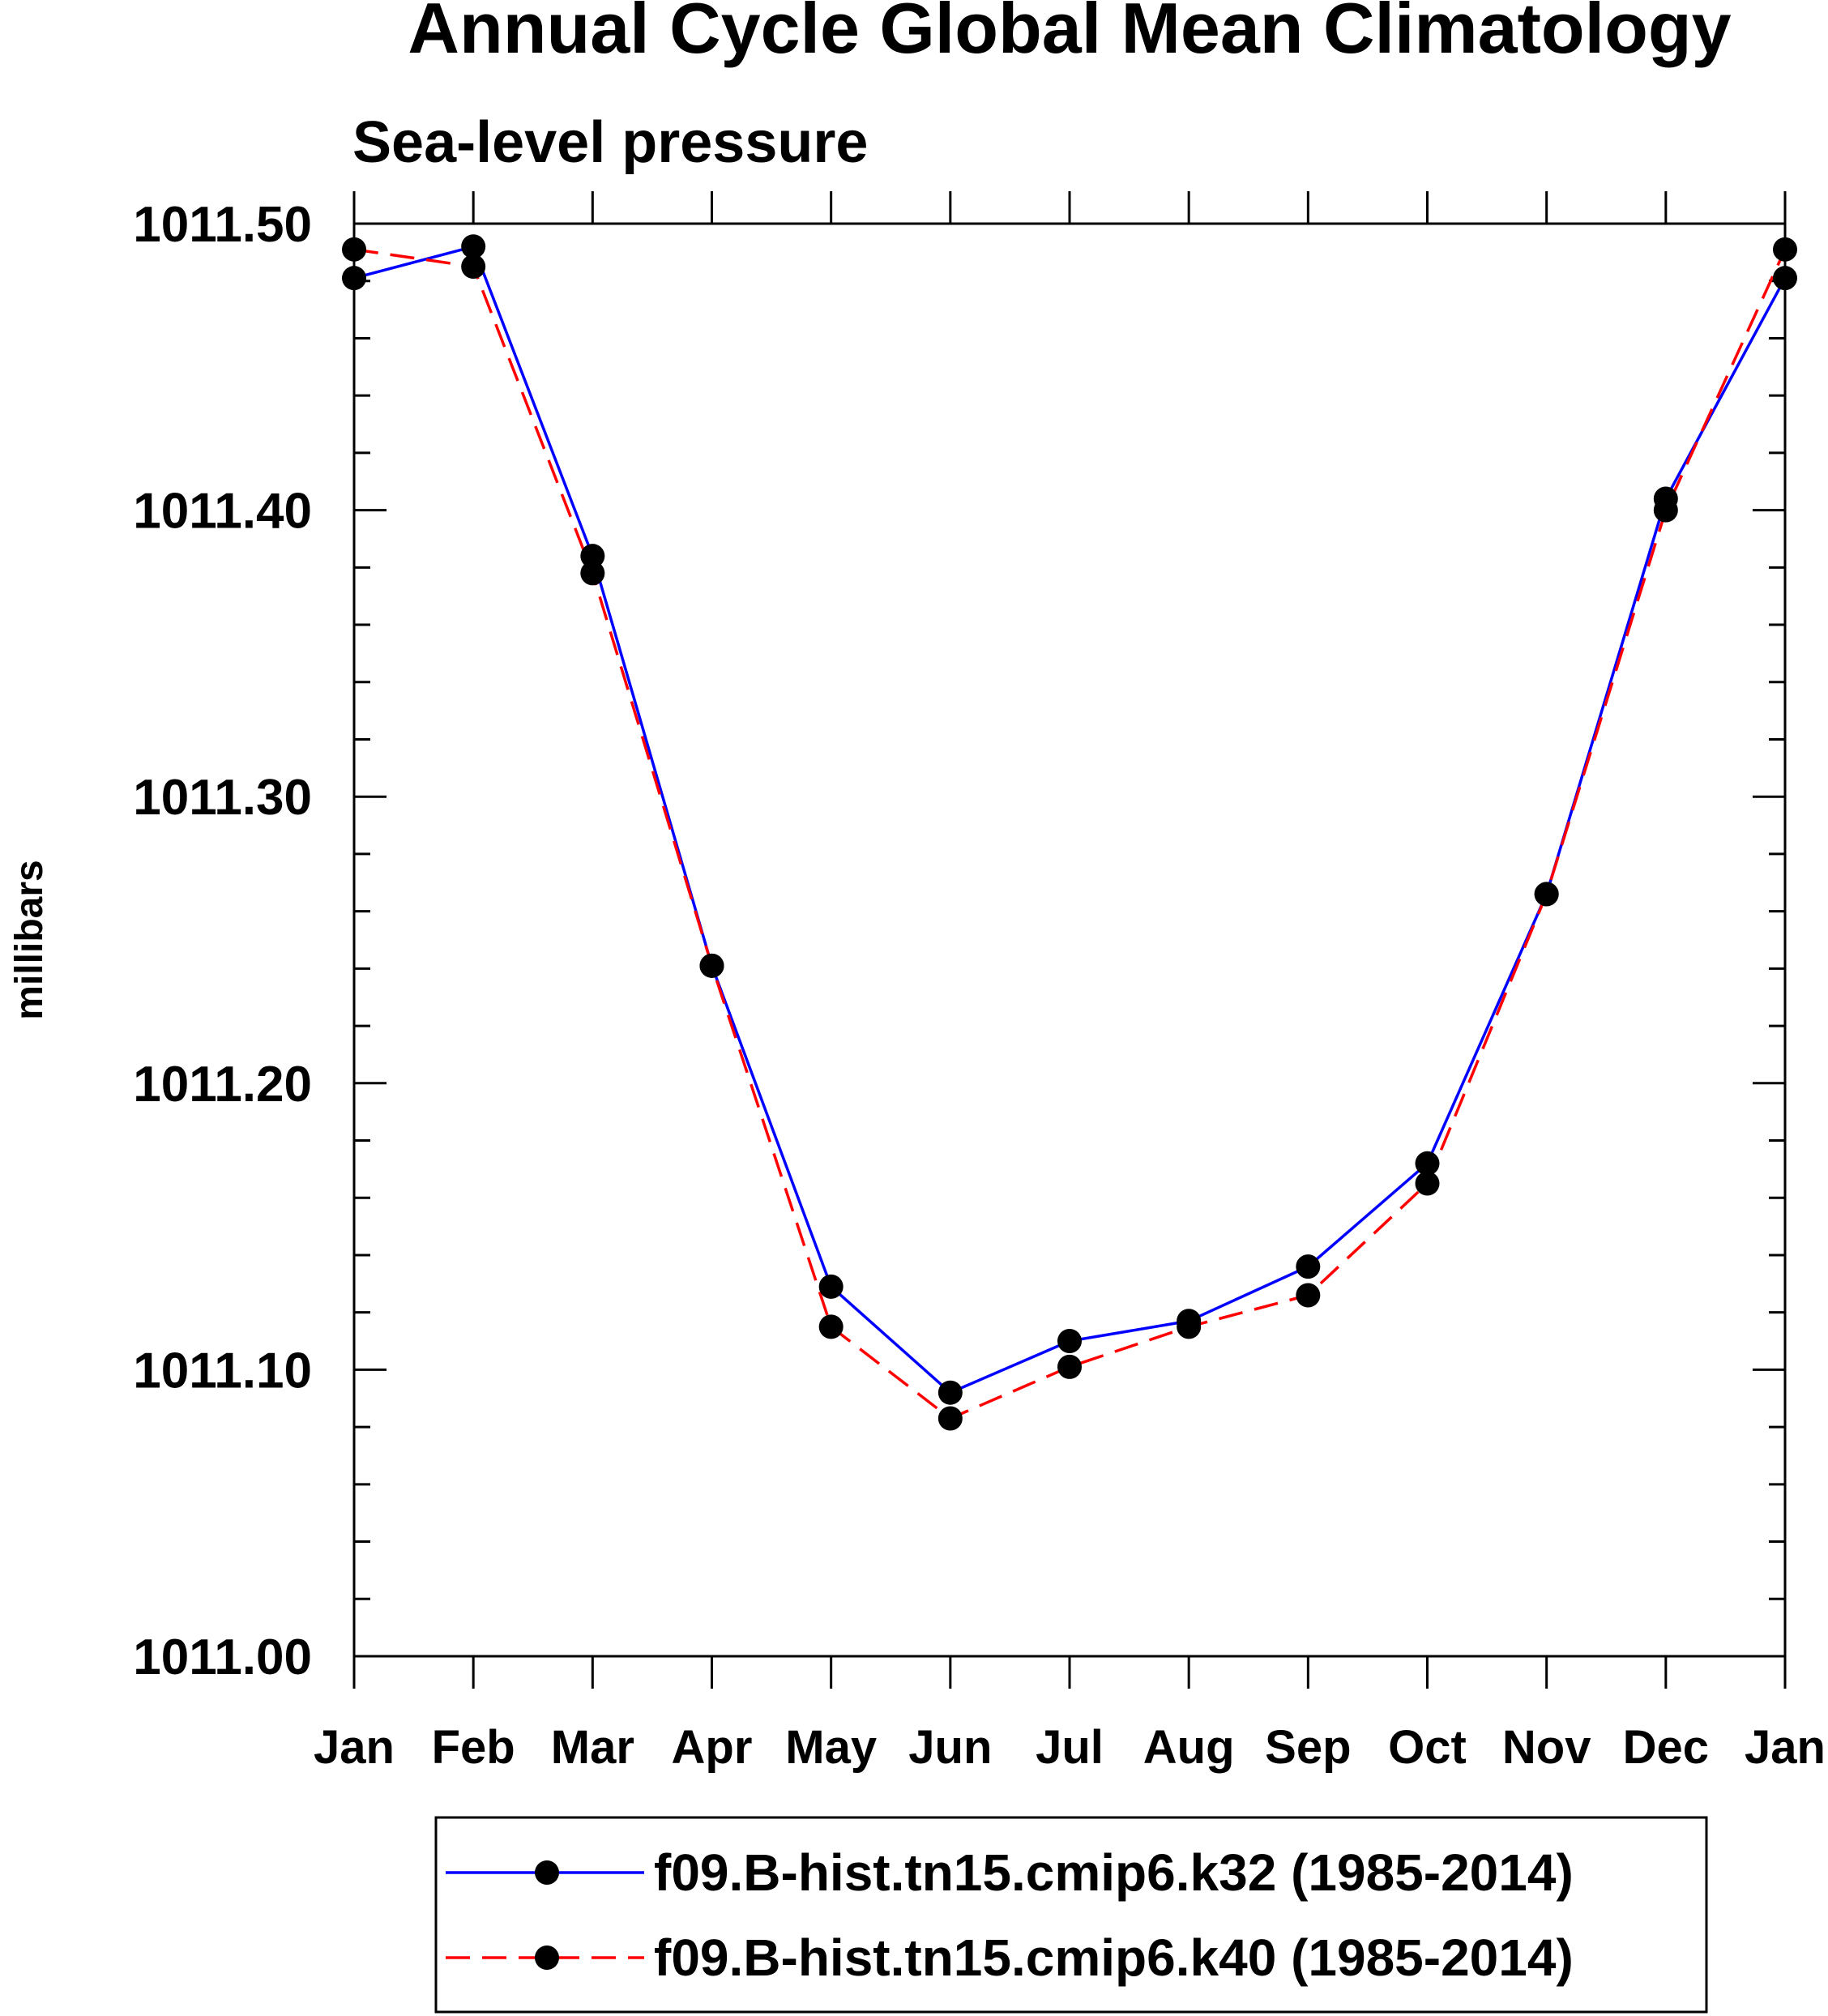 This screenshot has width=1828, height=2016. I want to click on chart-subtitle: Sea-level pressure, so click(610, 142).